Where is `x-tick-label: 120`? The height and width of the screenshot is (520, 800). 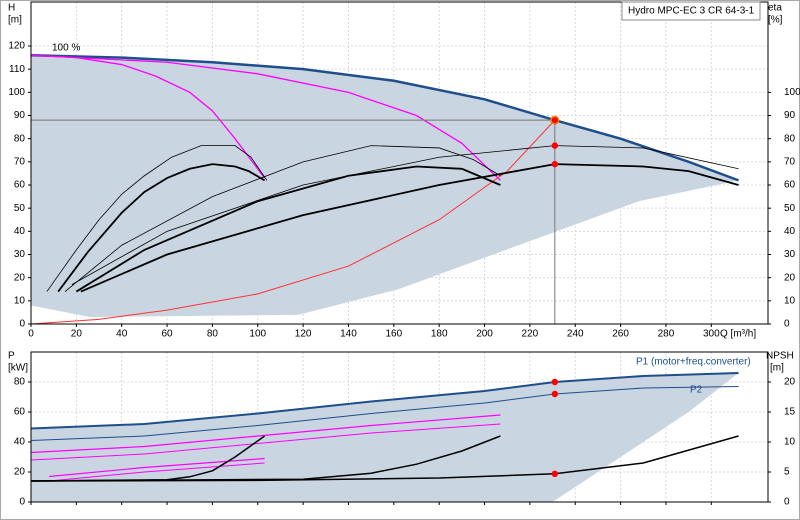 x-tick-label: 120 is located at coordinates (303, 334).